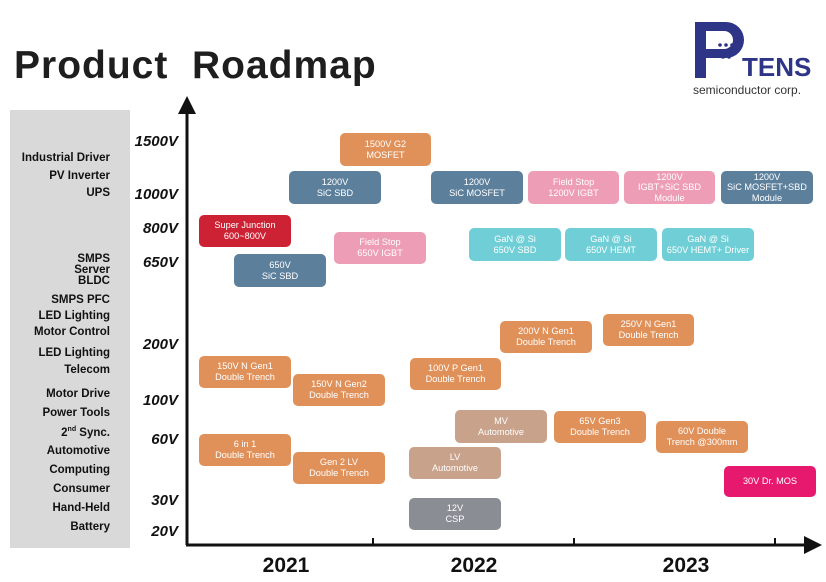 This screenshot has height=582, width=826. What do you see at coordinates (164, 500) in the screenshot?
I see `voltage-label: 30V` at bounding box center [164, 500].